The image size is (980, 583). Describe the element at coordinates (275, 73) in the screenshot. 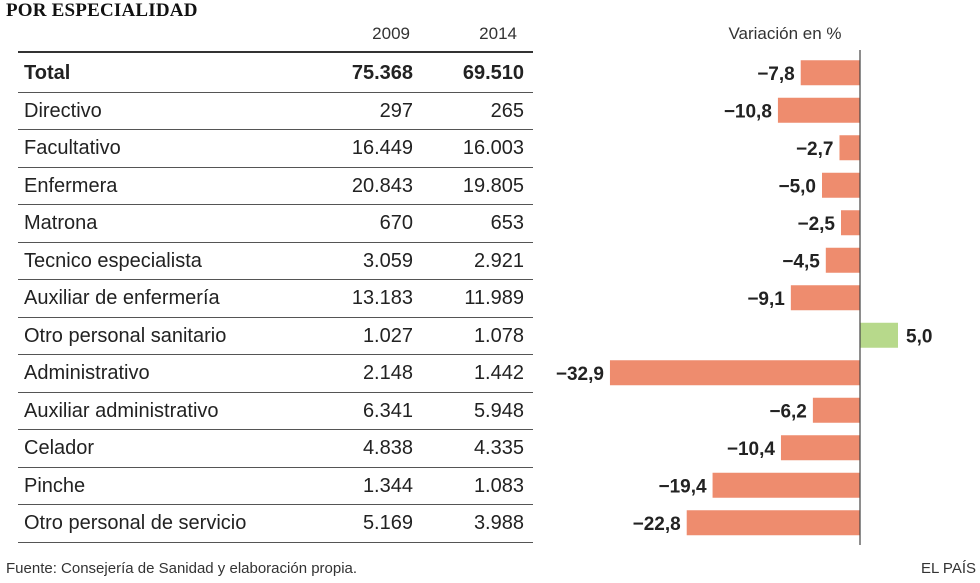

I see `table-row: Total 75.368 69.510` at that location.